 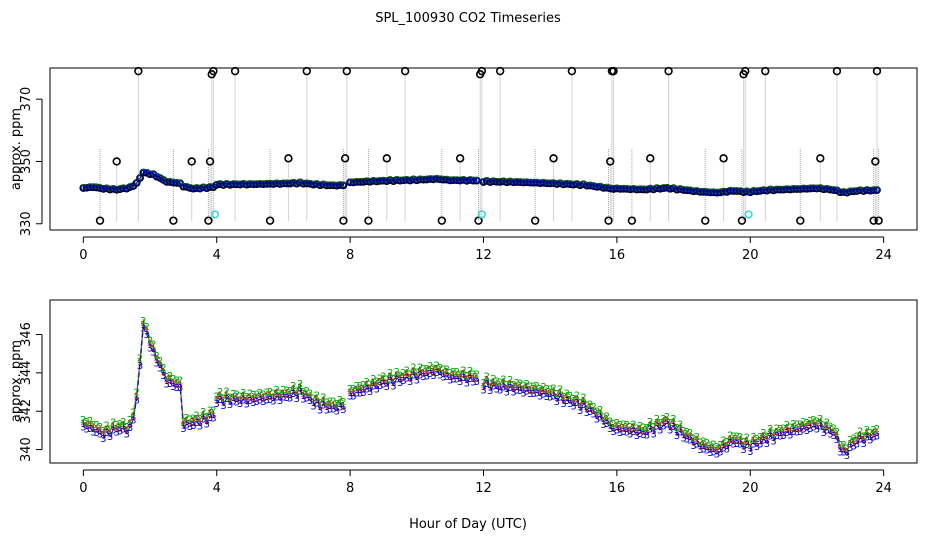 I want to click on series-2-line, so click(x=682, y=431).